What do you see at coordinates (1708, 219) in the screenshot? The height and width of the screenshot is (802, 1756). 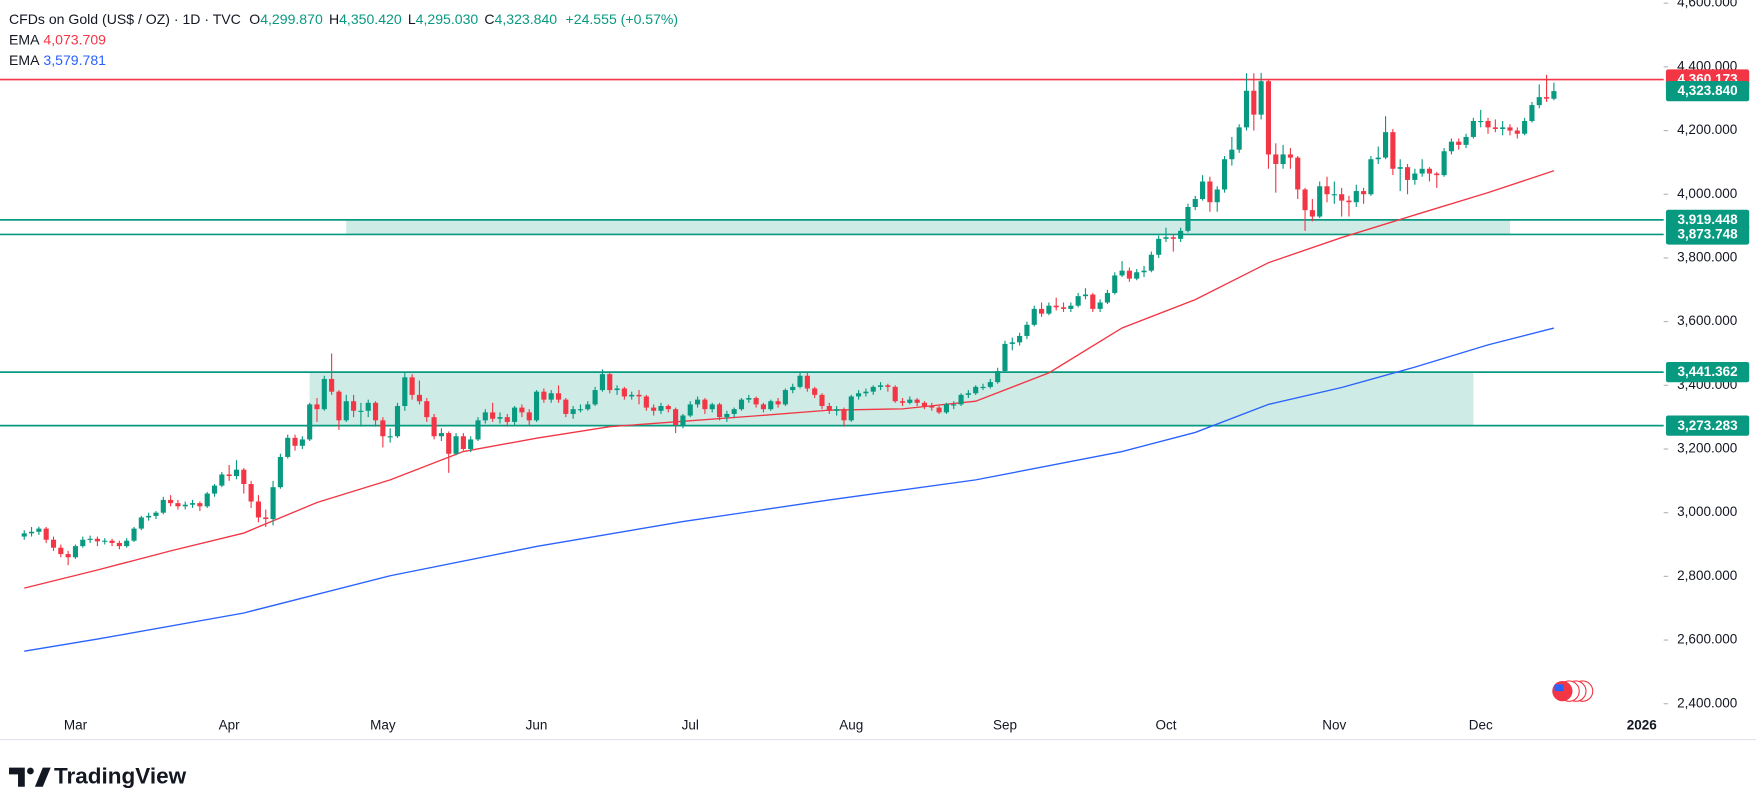 I see `price-label: 3,919.448` at bounding box center [1708, 219].